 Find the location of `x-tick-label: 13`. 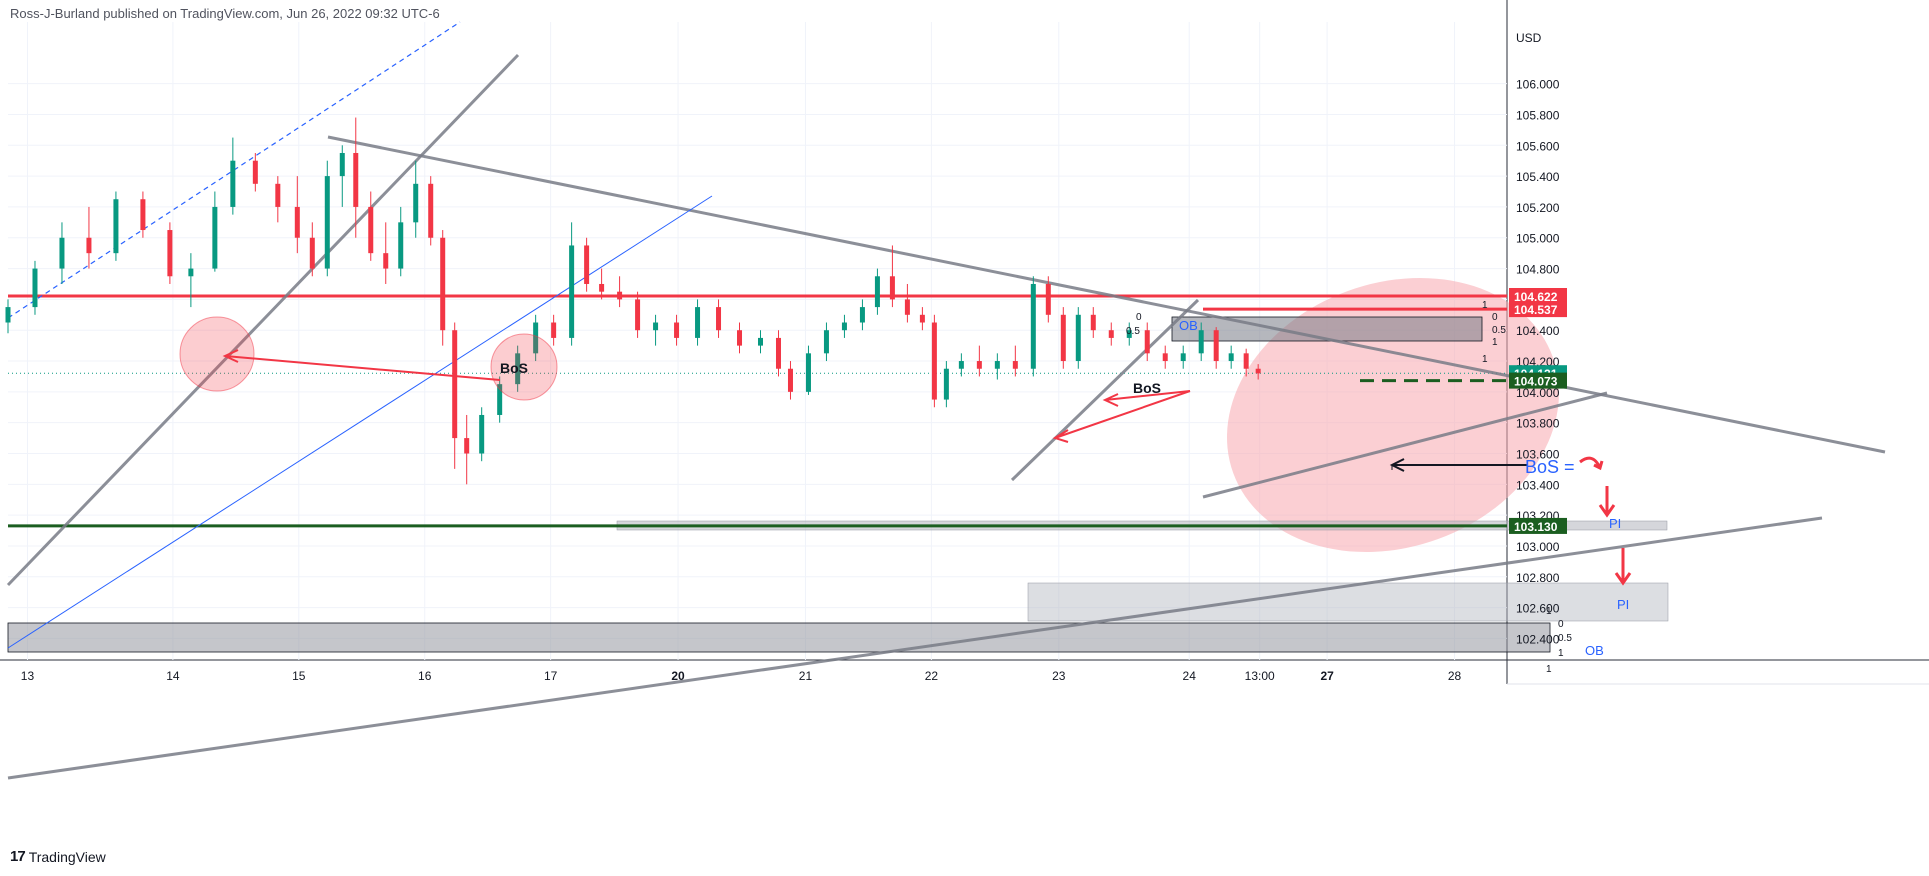

x-tick-label: 13 is located at coordinates (28, 676).